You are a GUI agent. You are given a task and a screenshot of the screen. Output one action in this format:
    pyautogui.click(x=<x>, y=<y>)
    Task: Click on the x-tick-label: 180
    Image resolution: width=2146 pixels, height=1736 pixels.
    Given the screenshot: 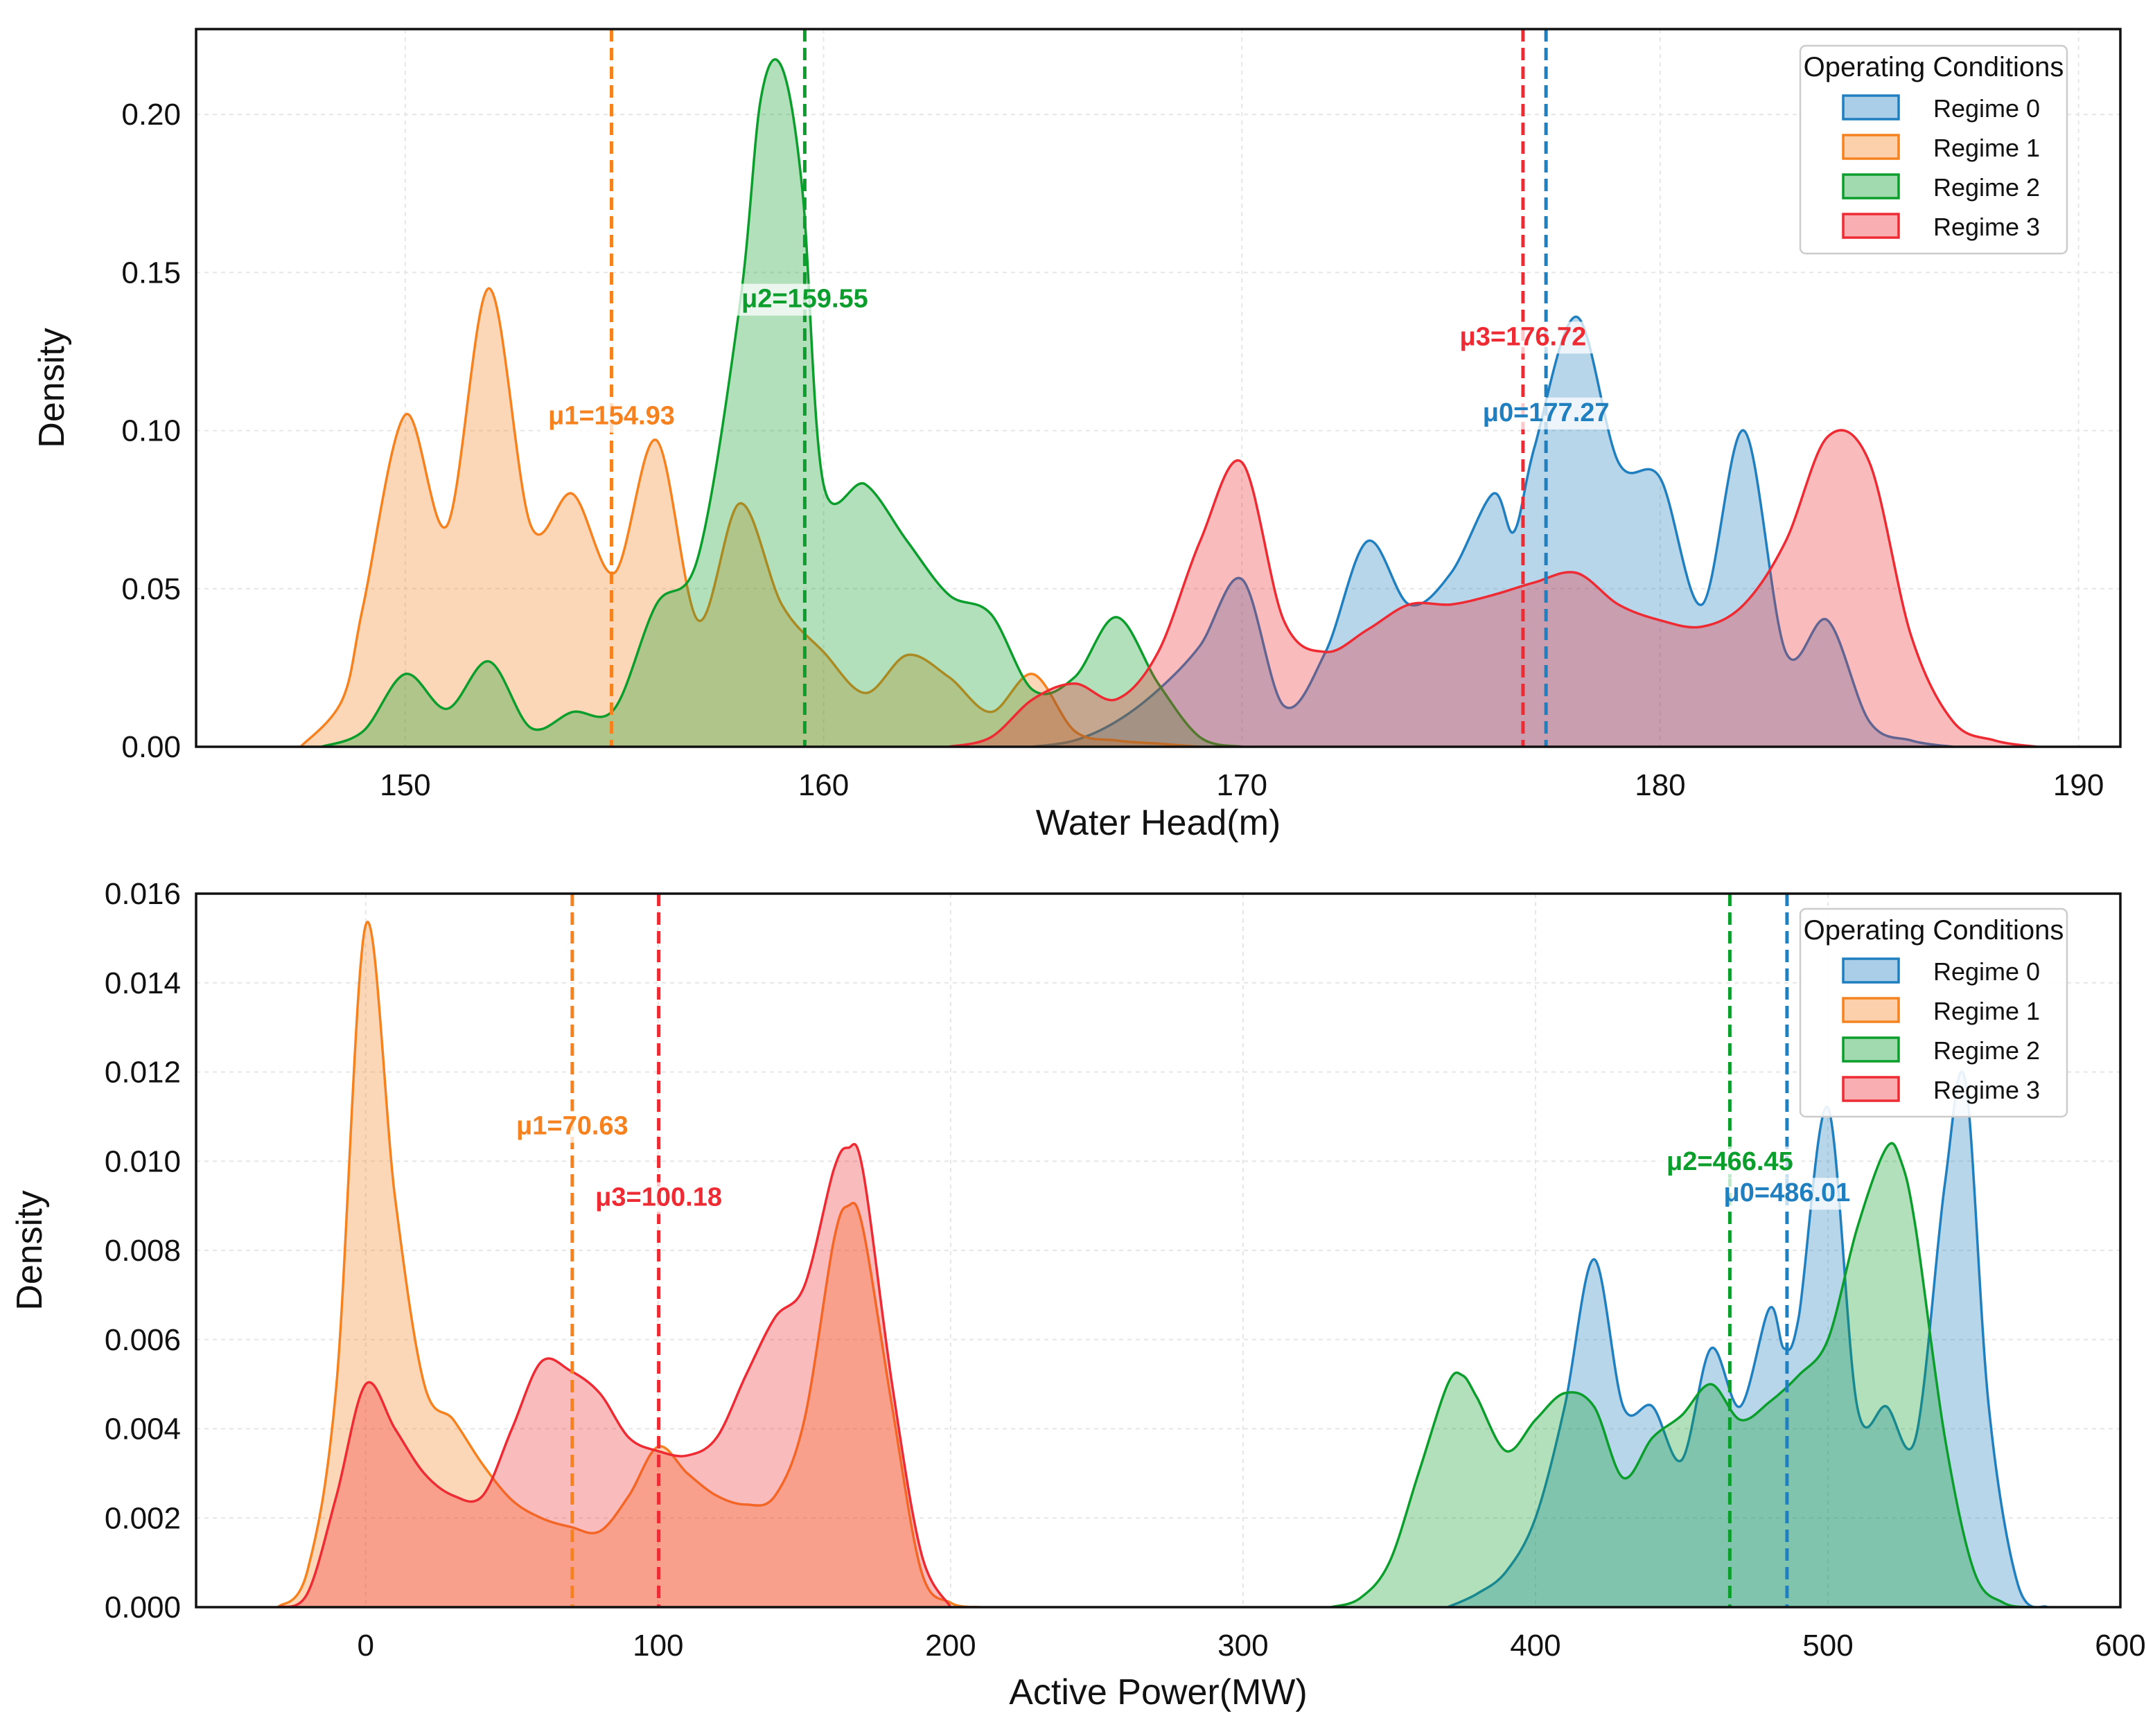 What is the action you would take?
    pyautogui.click(x=1660, y=785)
    